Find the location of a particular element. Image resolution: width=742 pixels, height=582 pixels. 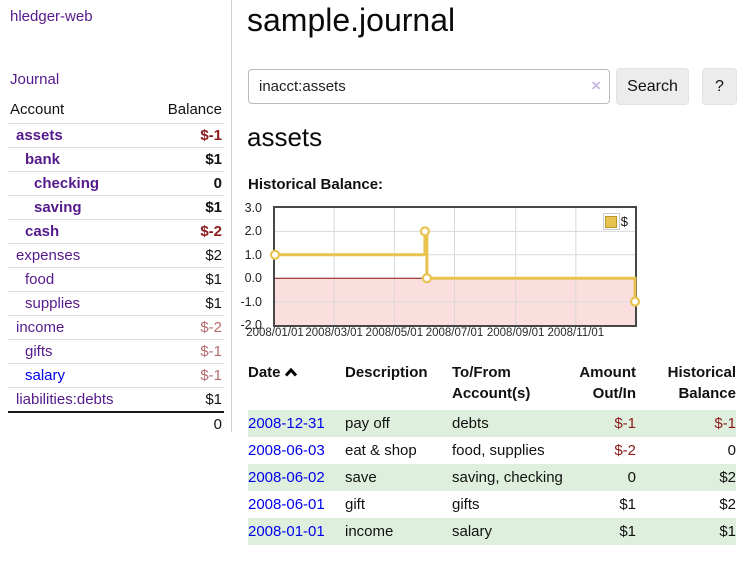

balance-chart is located at coordinates (455, 266).